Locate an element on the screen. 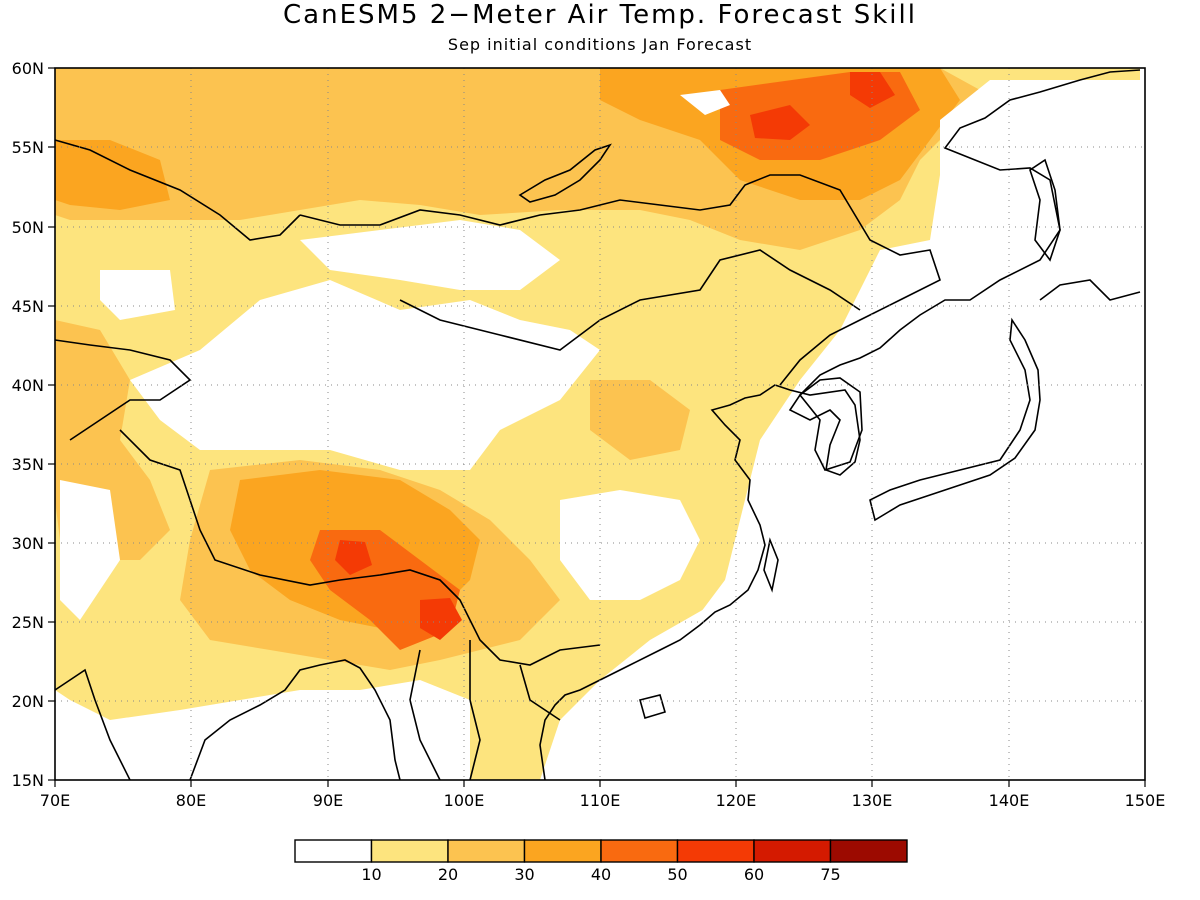 Image resolution: width=1200 pixels, height=900 pixels. lat-tick-label: 50N is located at coordinates (28, 227).